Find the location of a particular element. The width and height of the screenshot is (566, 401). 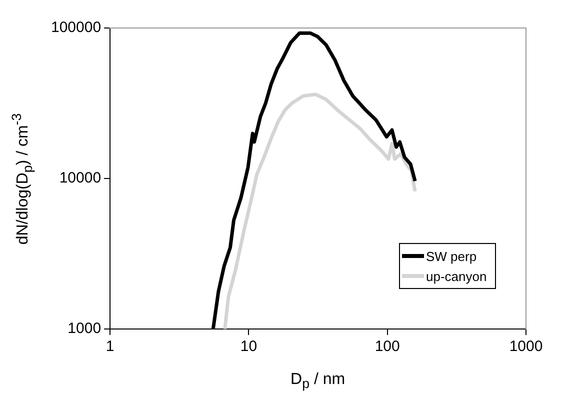

x-tick-label: 10 is located at coordinates (249, 347).